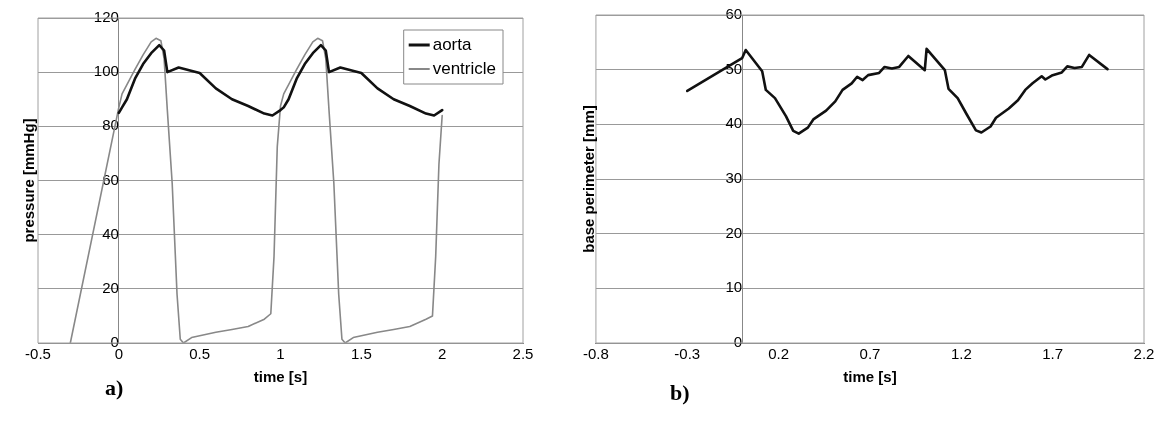  I want to click on x-tick-label: -0.8, so click(595, 354).